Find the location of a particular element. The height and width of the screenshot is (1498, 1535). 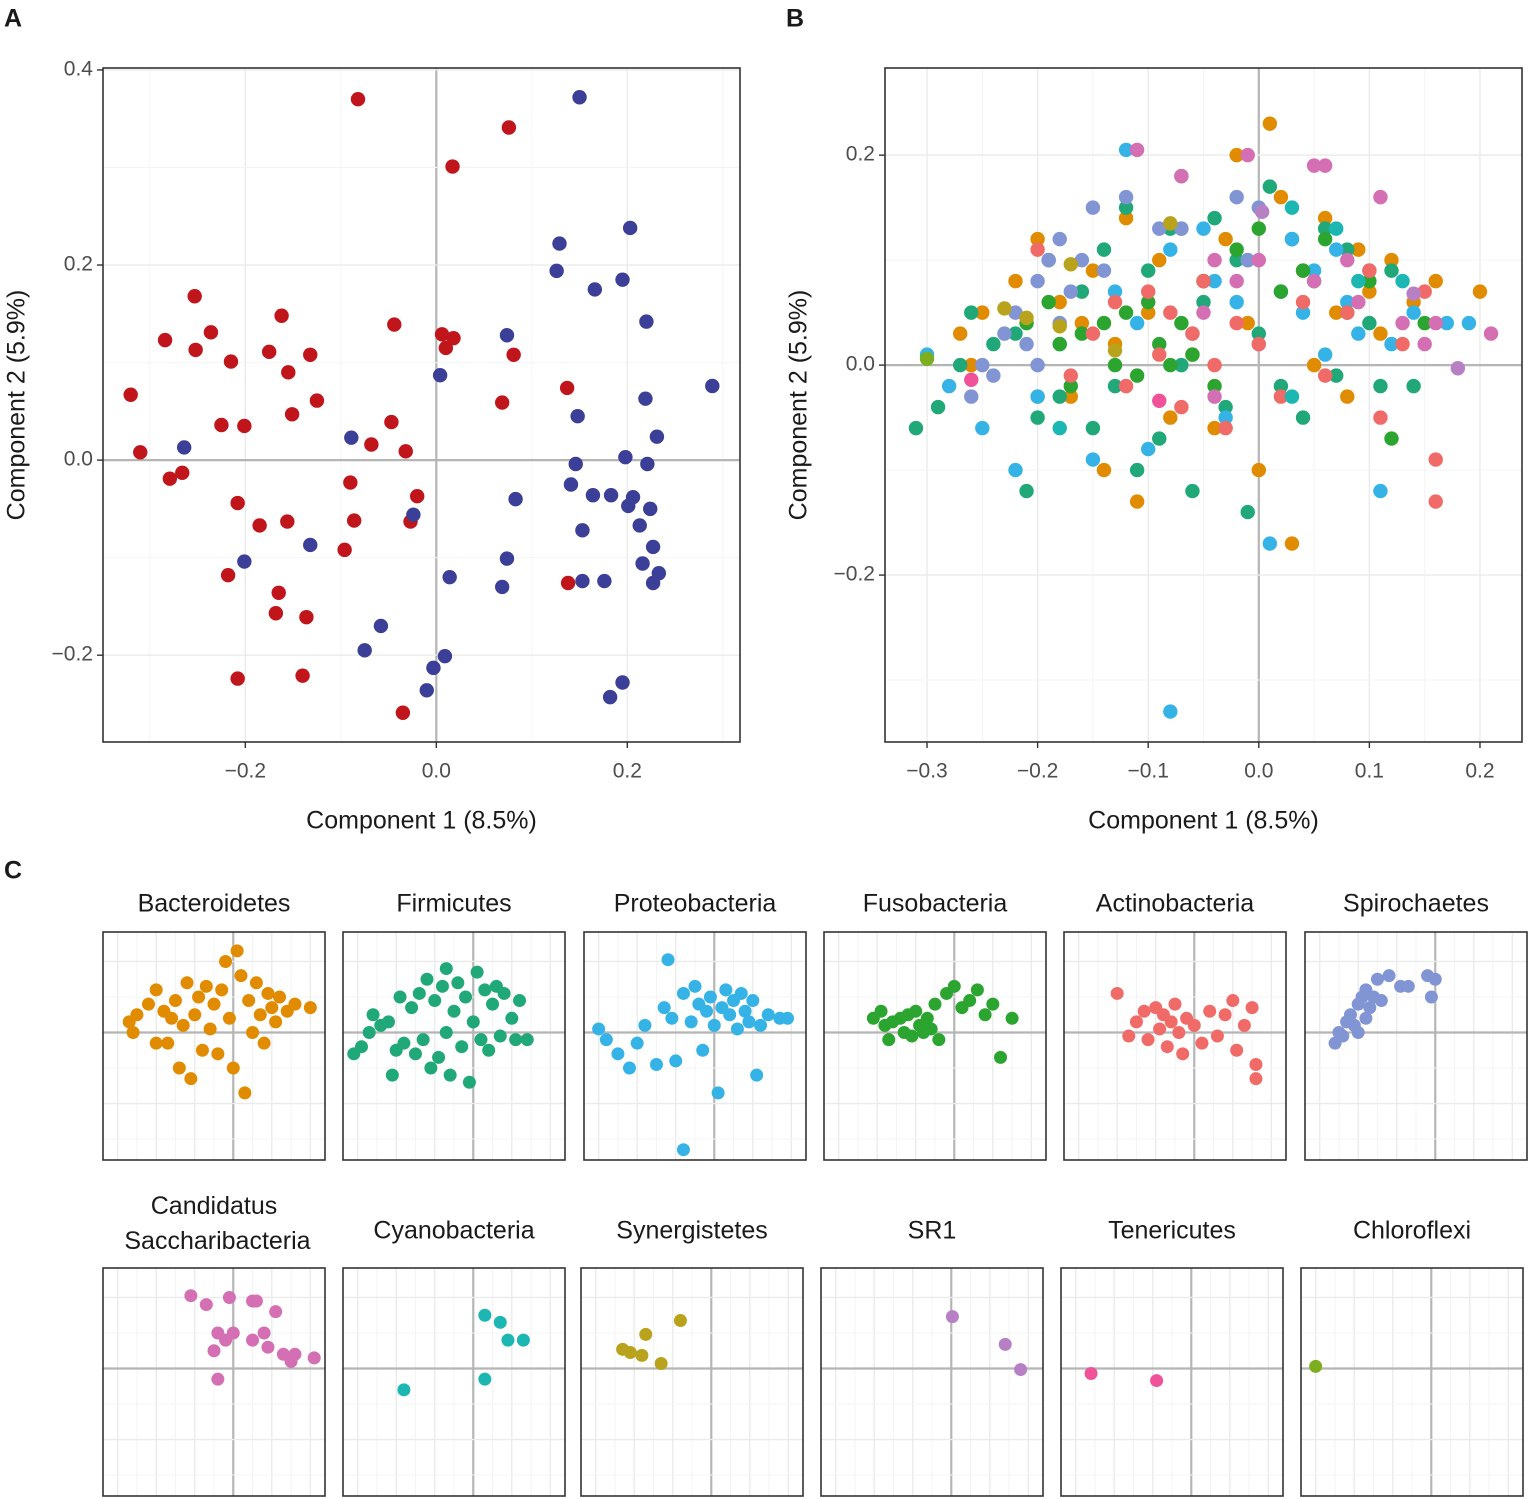

y-tick-label: 0.0 is located at coordinates (78, 459).